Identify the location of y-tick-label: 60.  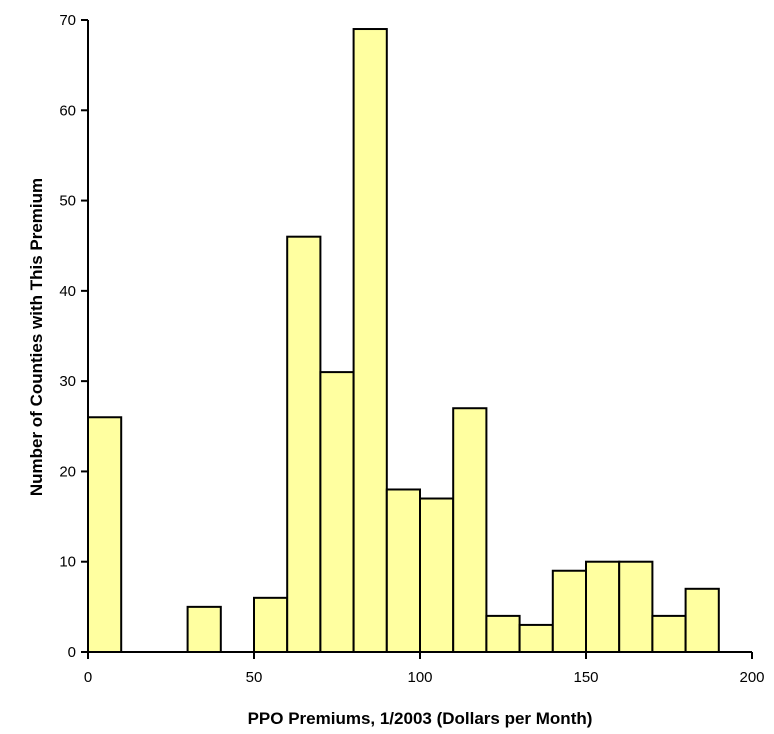
(67, 110).